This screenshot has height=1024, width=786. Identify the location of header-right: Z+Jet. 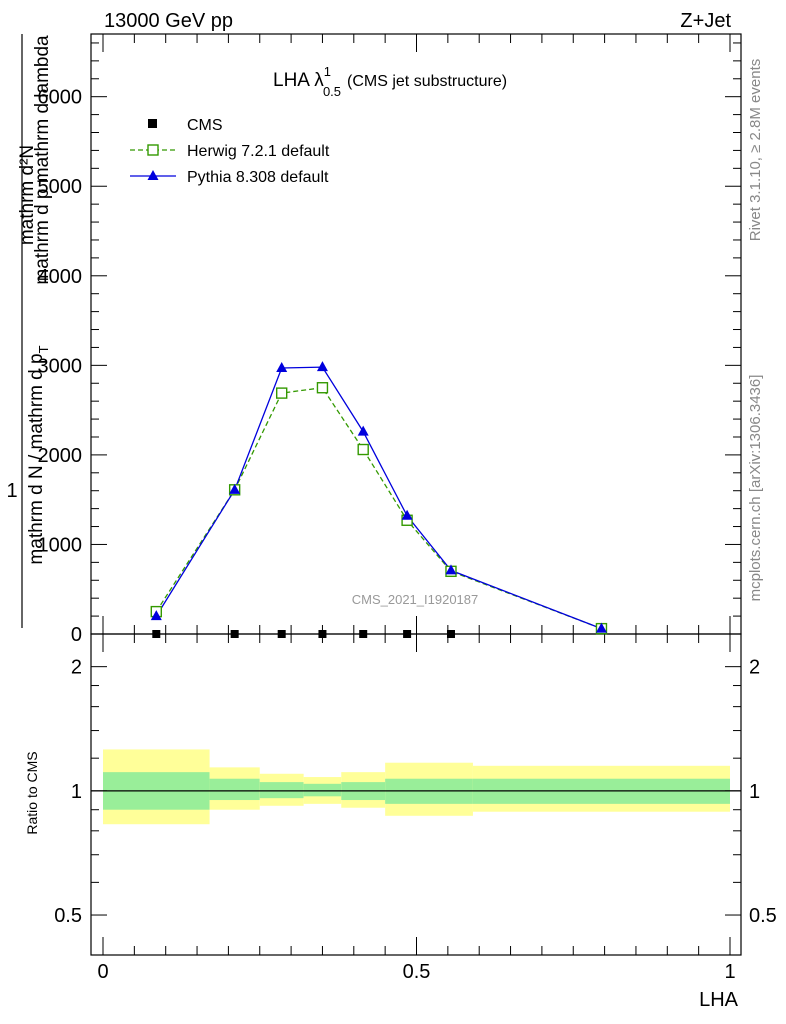
(705, 21).